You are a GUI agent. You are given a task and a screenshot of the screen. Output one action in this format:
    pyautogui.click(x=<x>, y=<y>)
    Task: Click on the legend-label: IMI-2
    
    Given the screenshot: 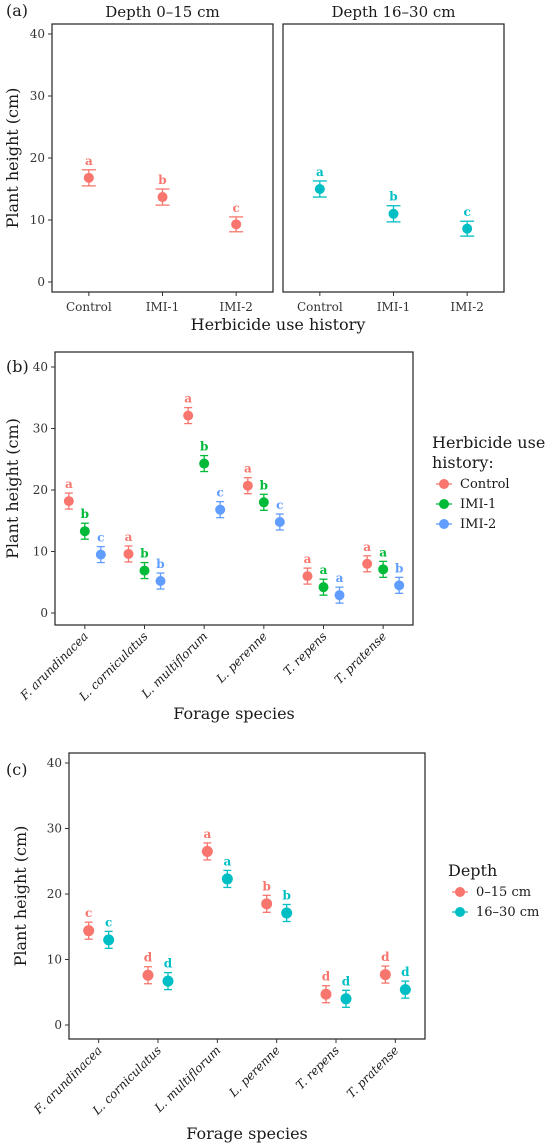 What is the action you would take?
    pyautogui.click(x=478, y=524)
    